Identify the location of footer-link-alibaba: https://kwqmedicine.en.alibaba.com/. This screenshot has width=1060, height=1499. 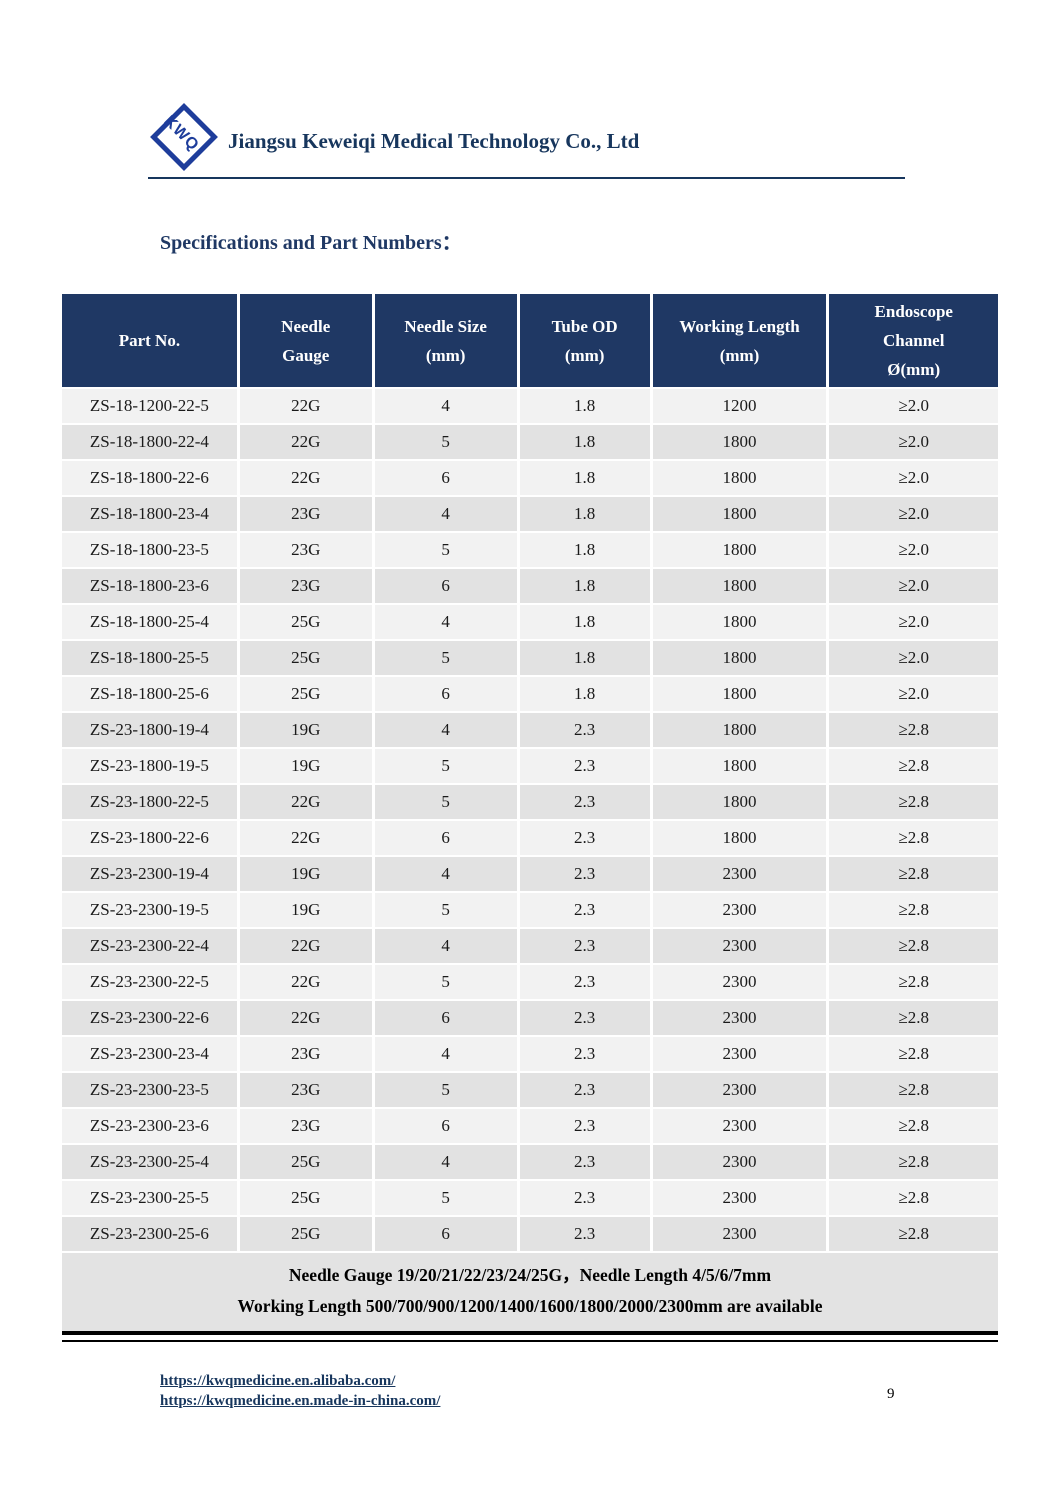
(278, 1381).